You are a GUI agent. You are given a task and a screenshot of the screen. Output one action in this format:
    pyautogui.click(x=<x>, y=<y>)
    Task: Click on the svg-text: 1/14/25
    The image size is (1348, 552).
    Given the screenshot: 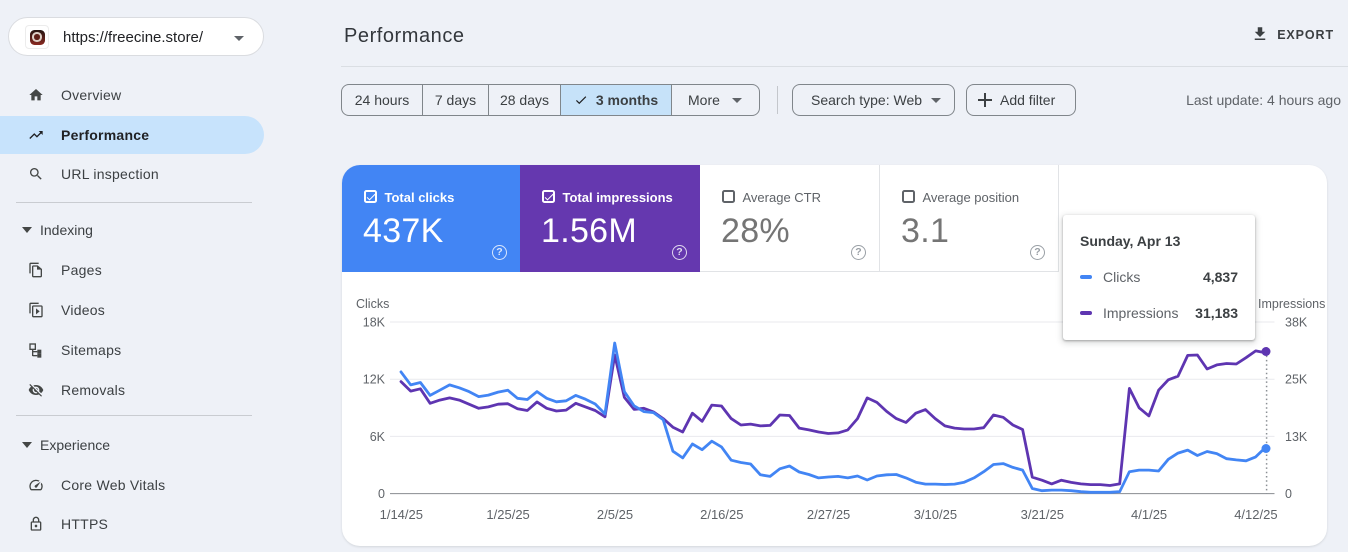 What is the action you would take?
    pyautogui.click(x=401, y=514)
    